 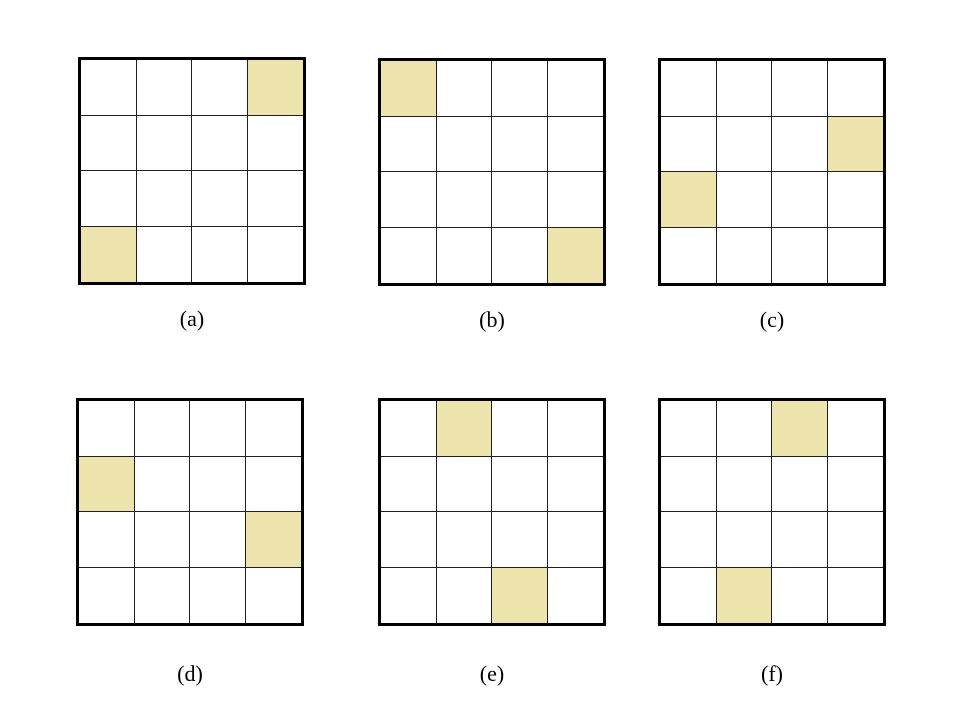 I want to click on grid-f, so click(x=772, y=512).